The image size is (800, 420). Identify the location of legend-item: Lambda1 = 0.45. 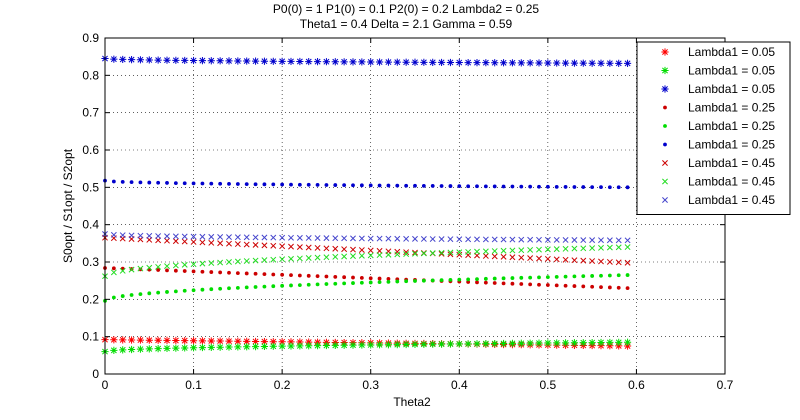
(718, 200).